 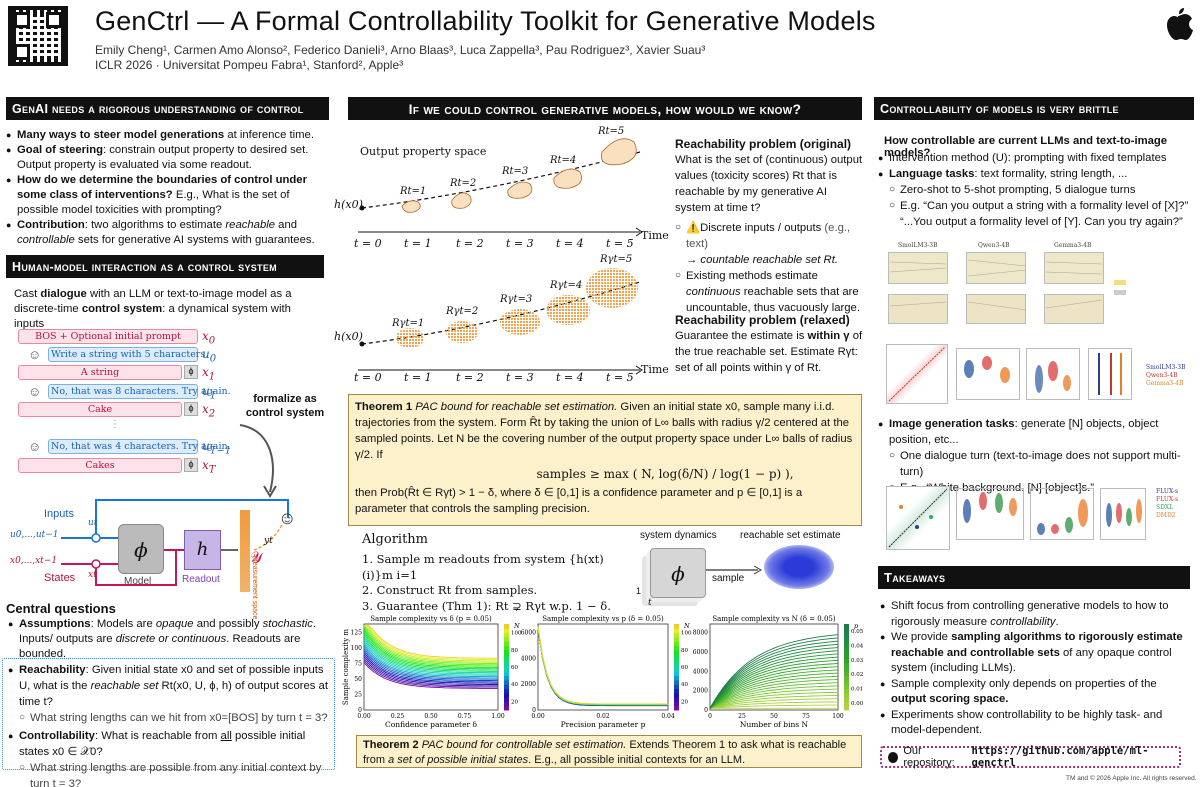 I want to click on sample-label: sample, so click(x=728, y=578).